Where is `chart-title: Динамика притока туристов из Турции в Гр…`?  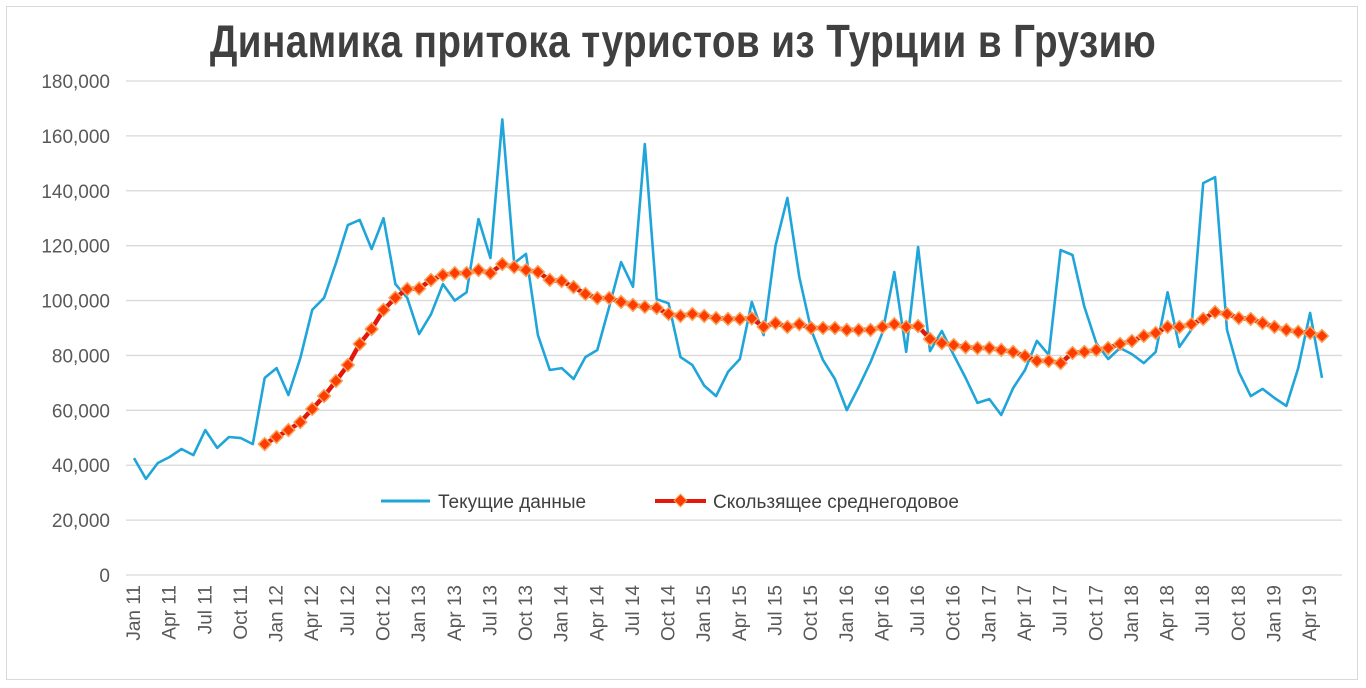
chart-title: Динамика притока туристов из Турции в Гр… is located at coordinates (683, 41).